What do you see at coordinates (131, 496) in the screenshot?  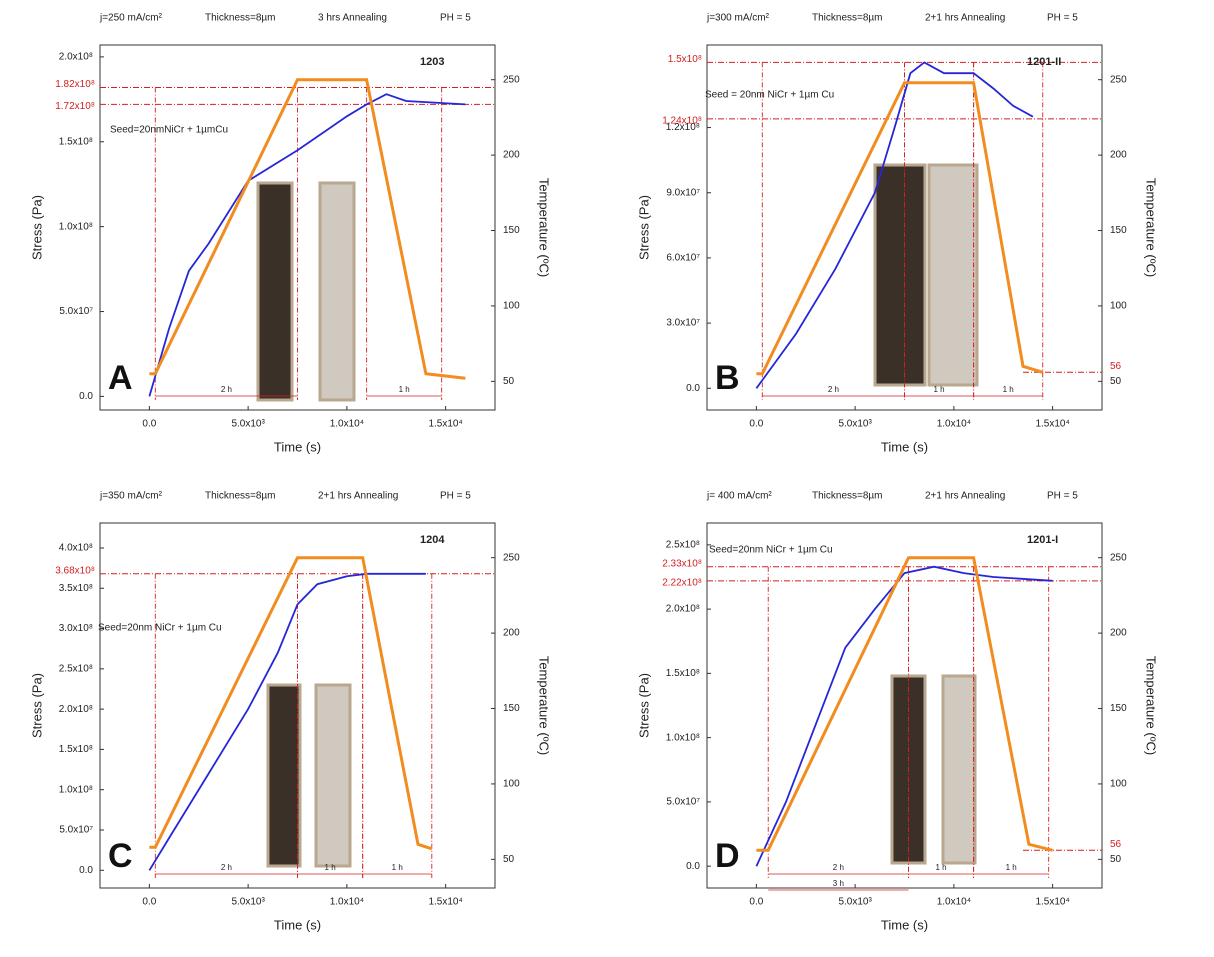 I see `header-text: j=350 mA/cm²` at bounding box center [131, 496].